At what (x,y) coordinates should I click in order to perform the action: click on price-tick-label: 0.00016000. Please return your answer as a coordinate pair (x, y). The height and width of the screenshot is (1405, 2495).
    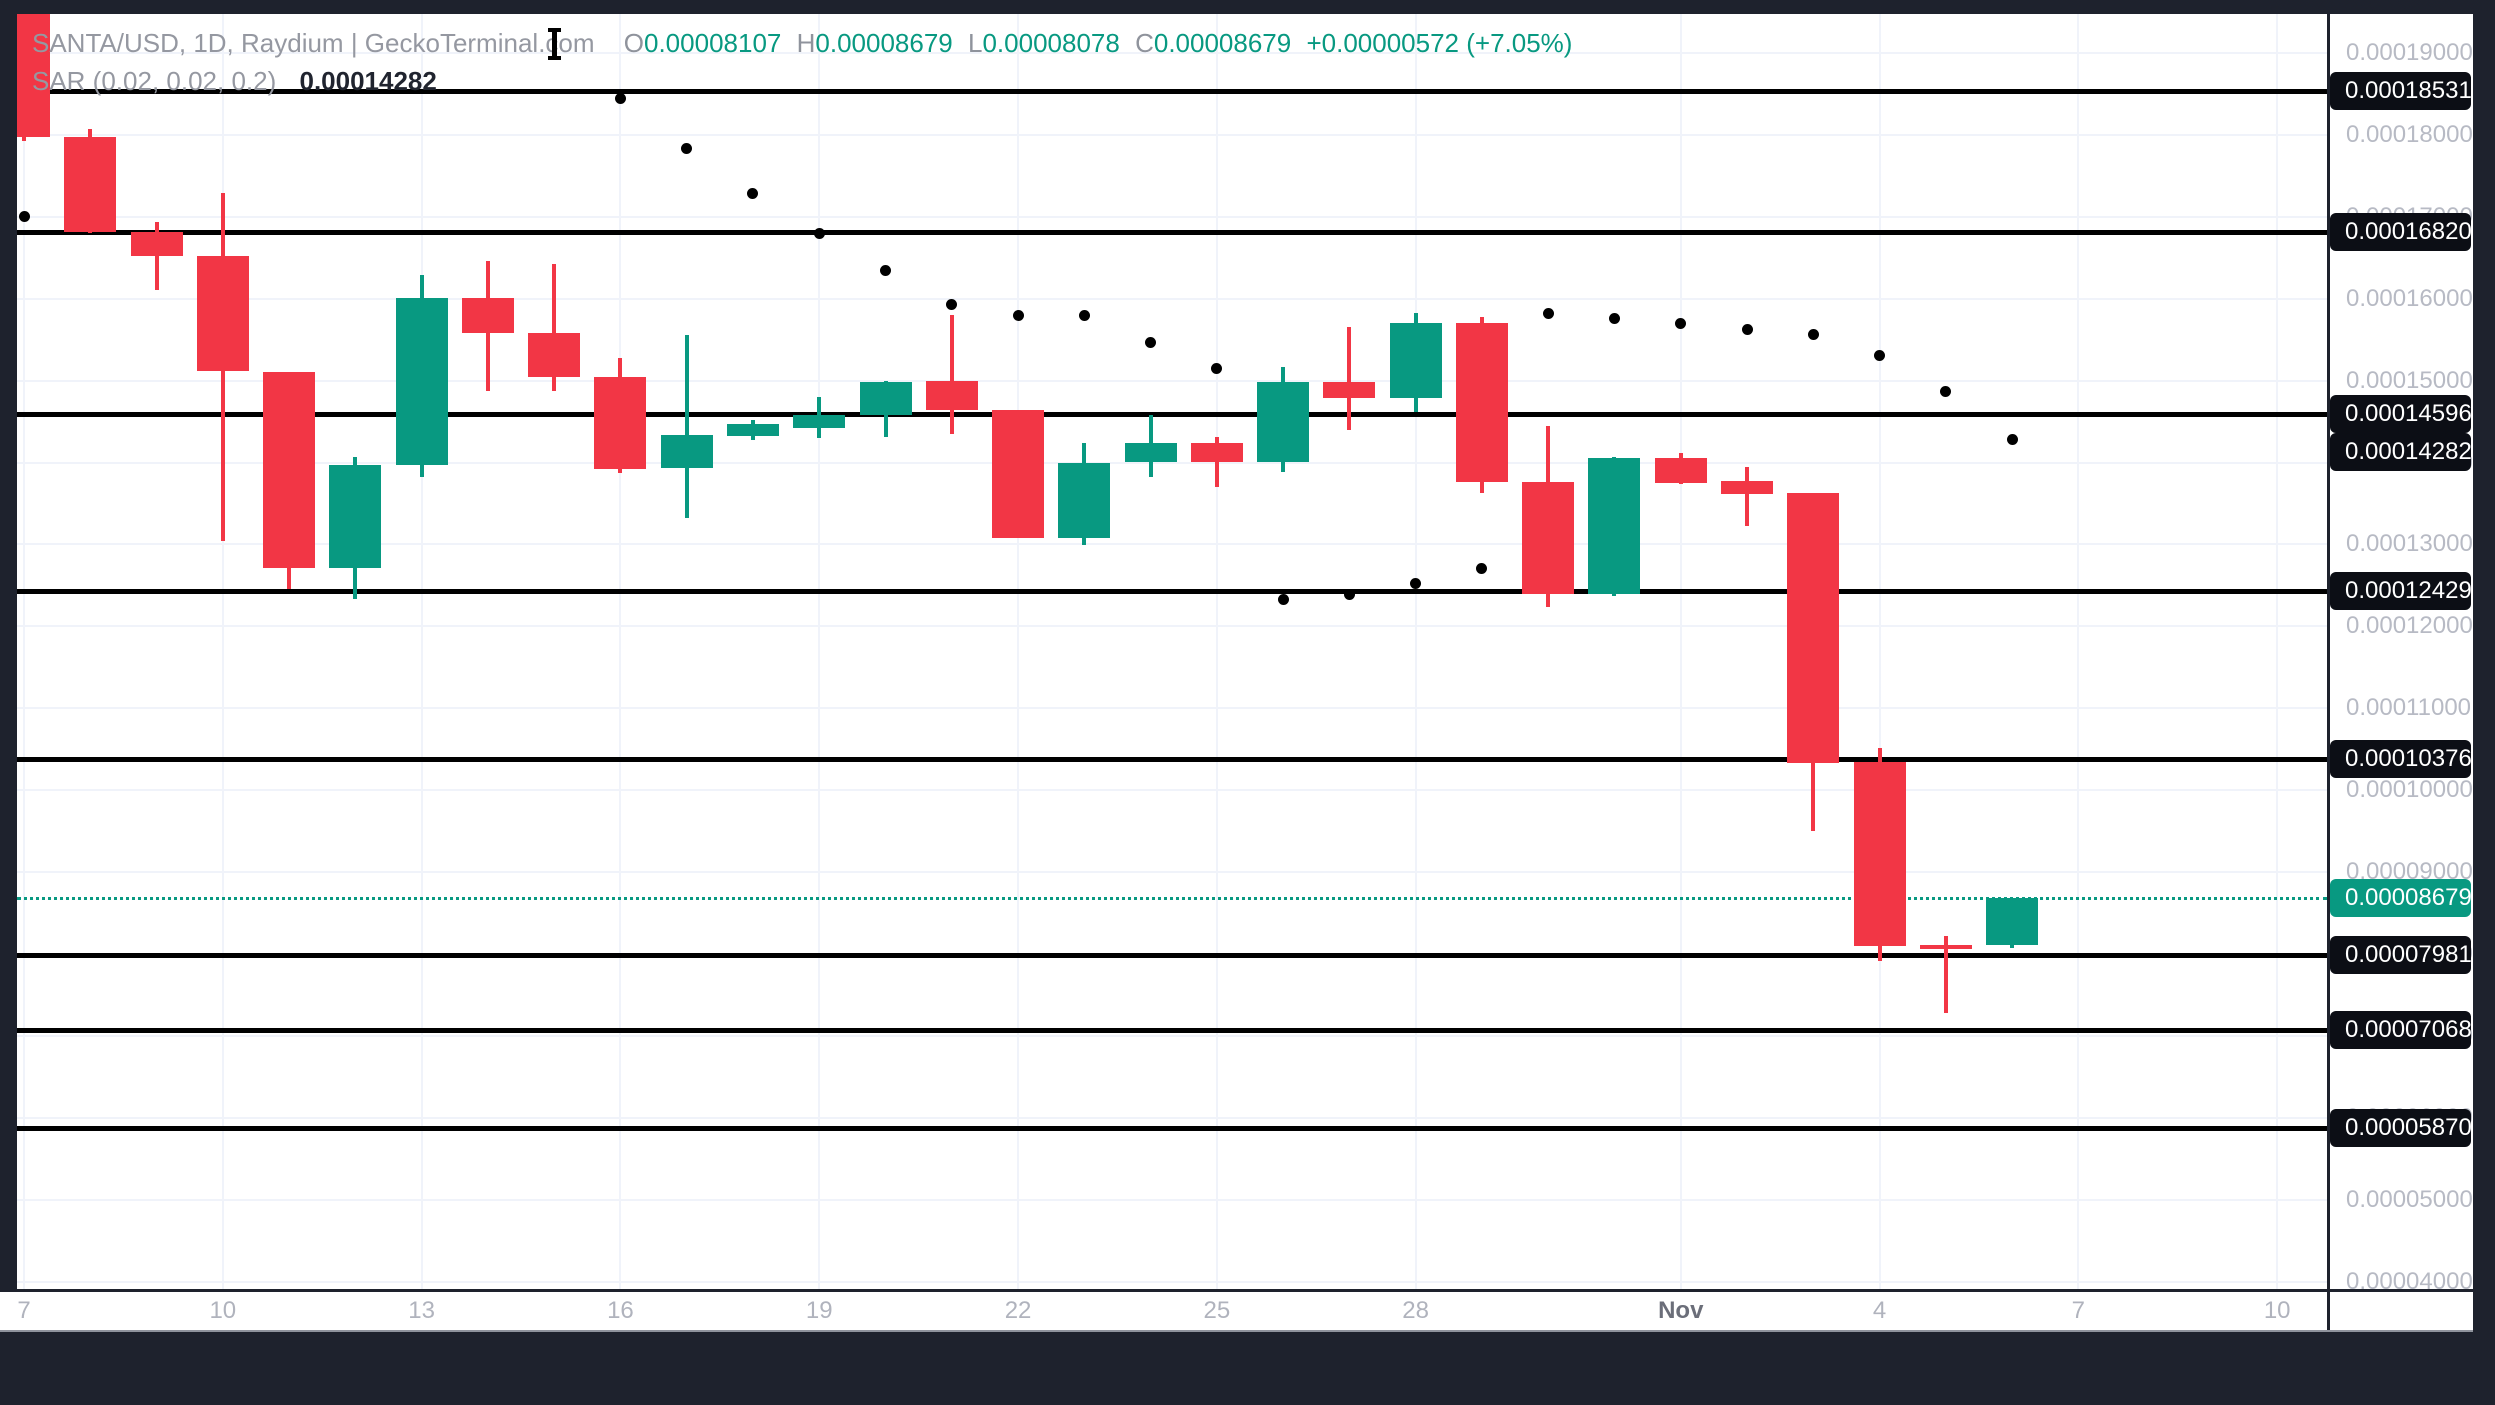
    Looking at the image, I should click on (2409, 298).